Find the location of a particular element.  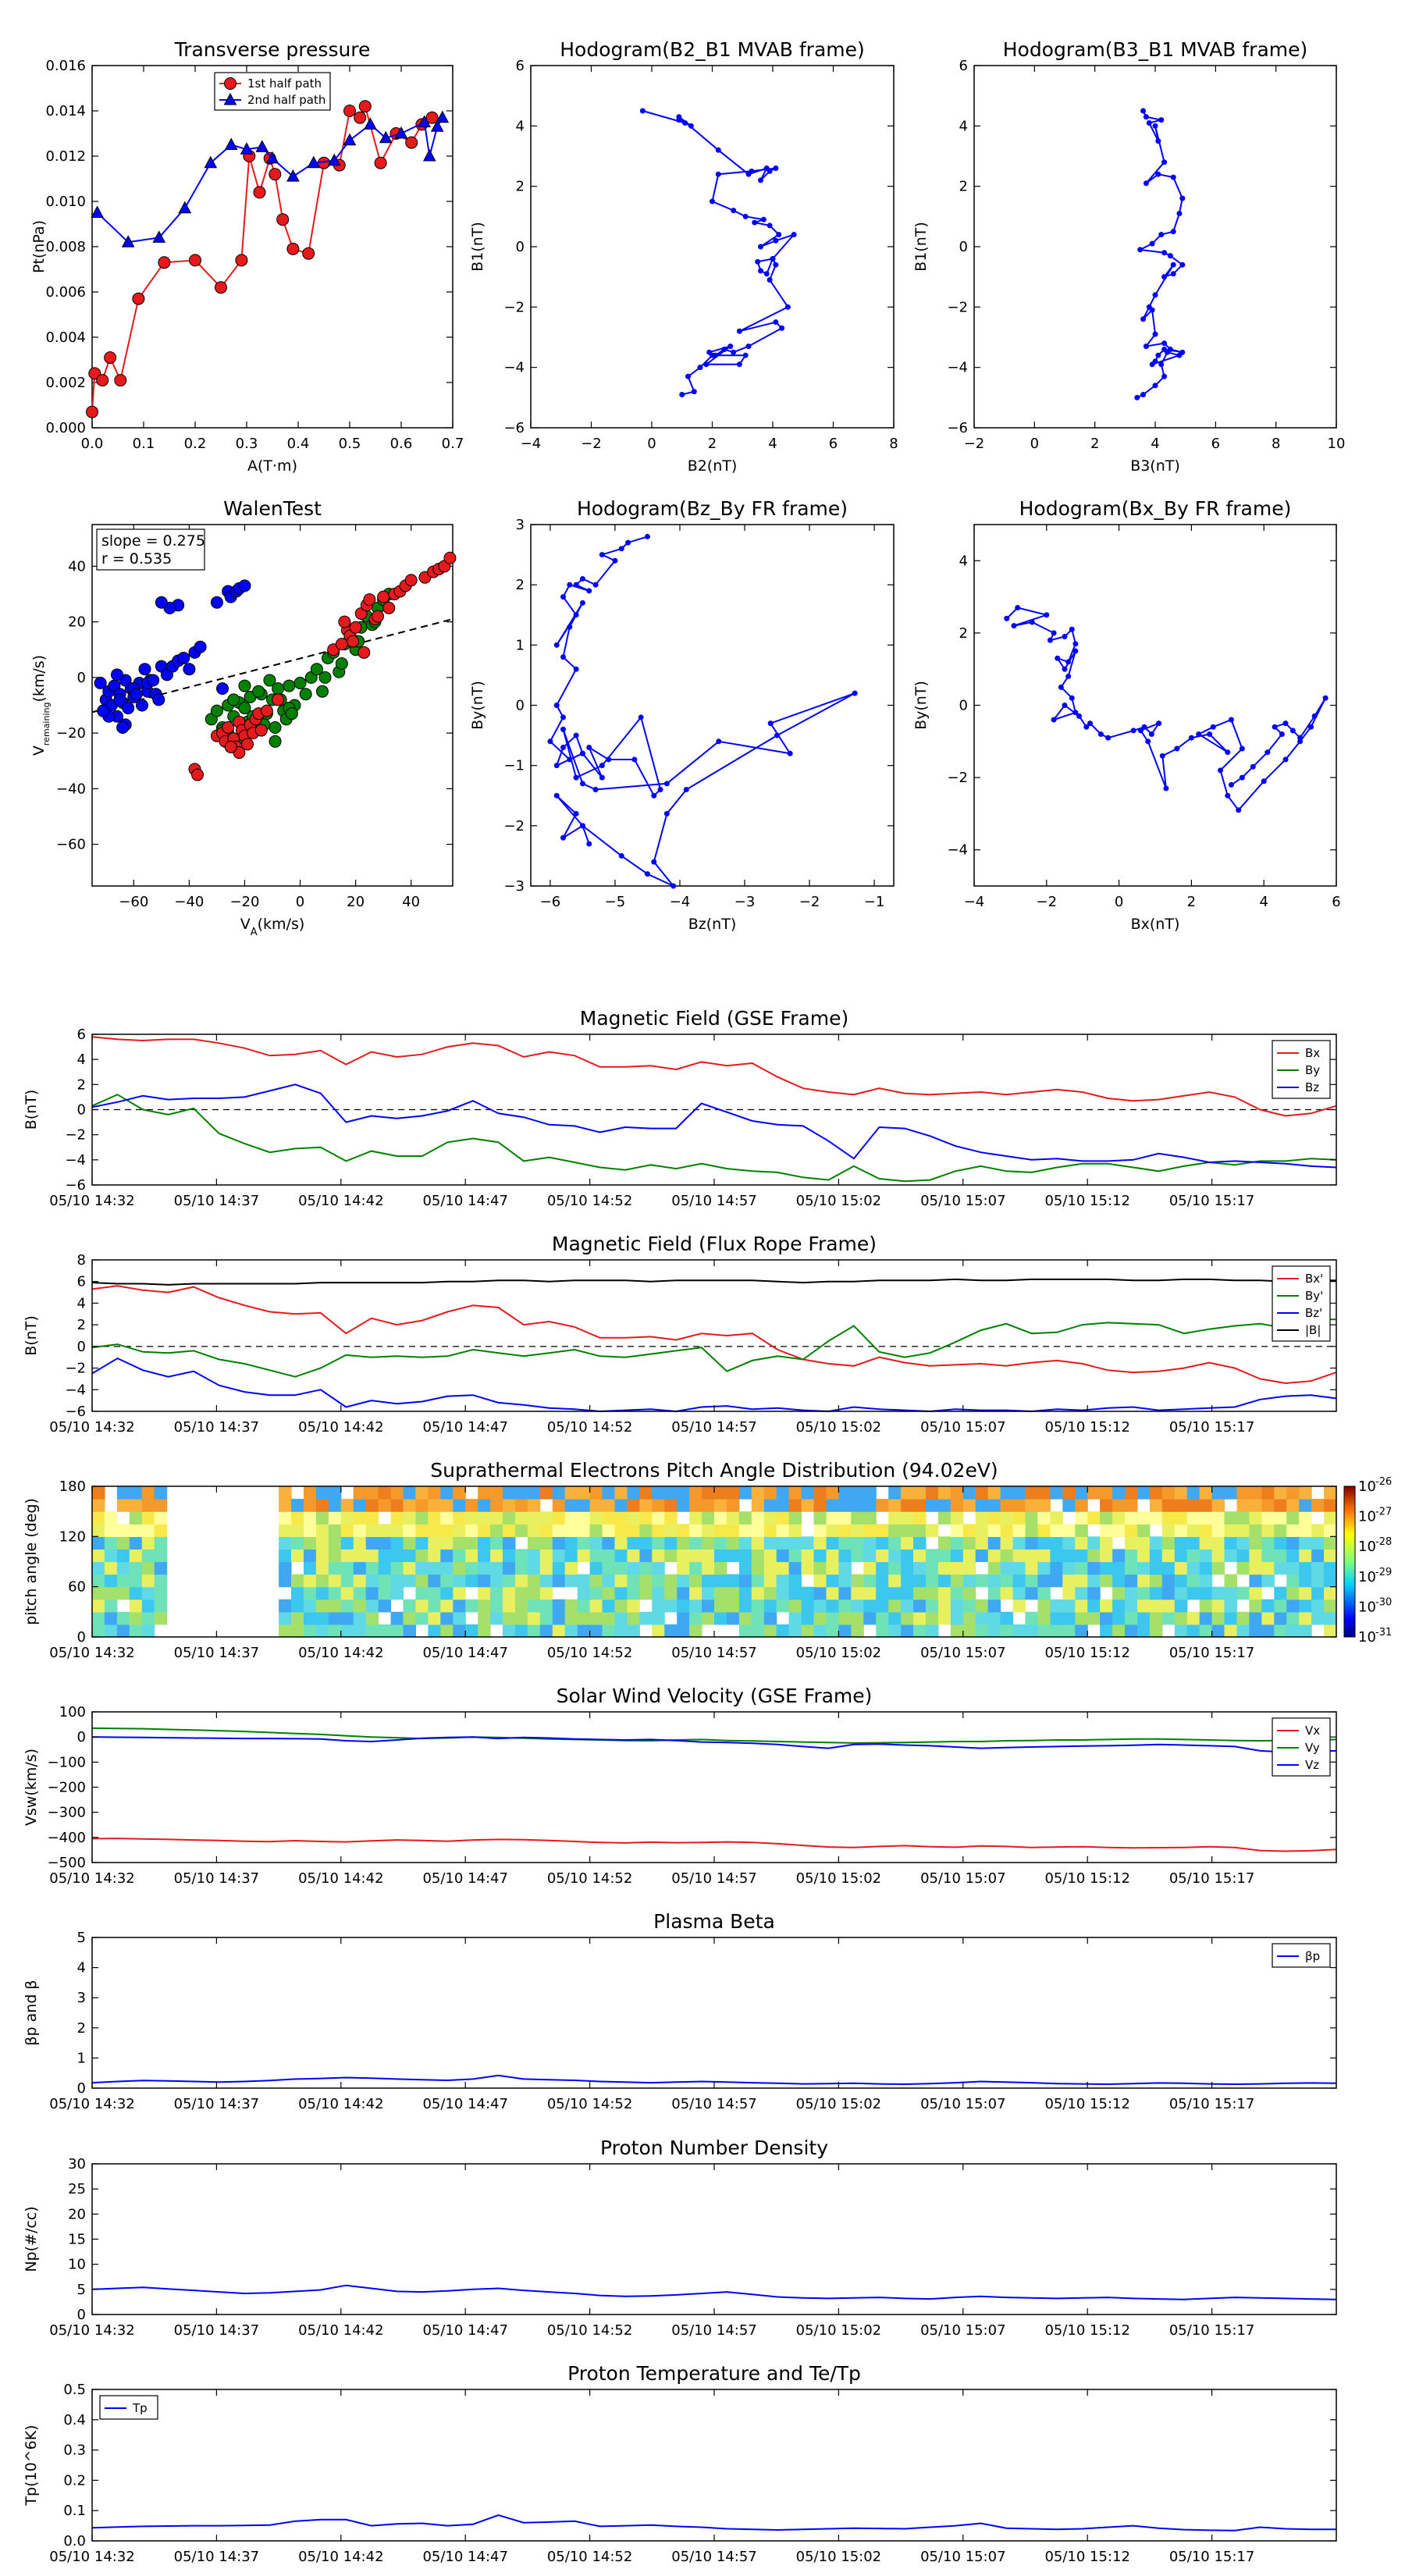

y-tick-label: 0.008 is located at coordinates (65, 247).